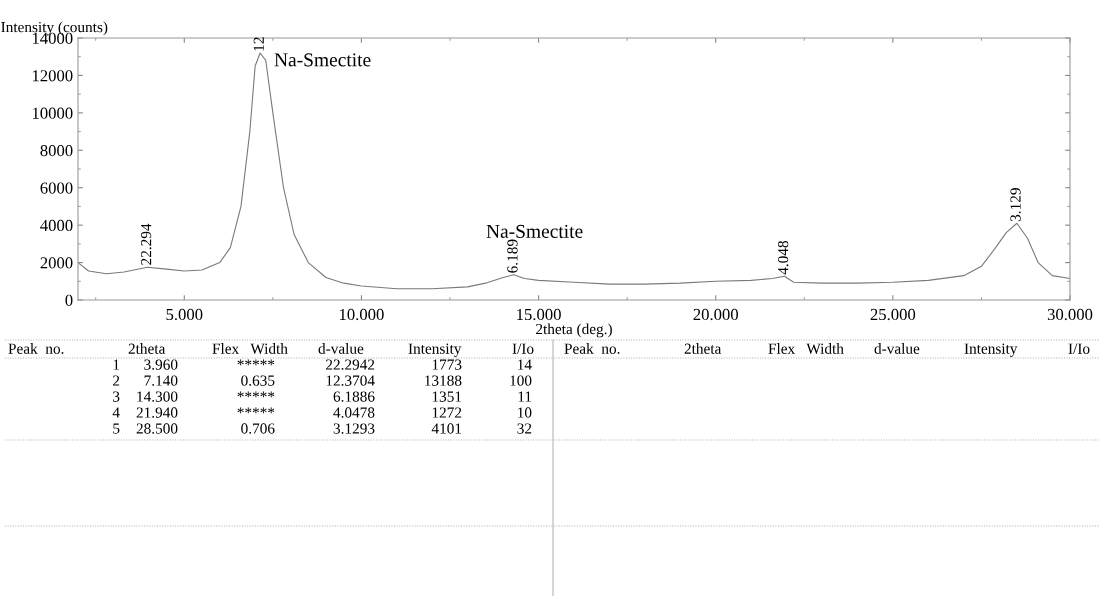  What do you see at coordinates (116, 396) in the screenshot?
I see `text: 3` at bounding box center [116, 396].